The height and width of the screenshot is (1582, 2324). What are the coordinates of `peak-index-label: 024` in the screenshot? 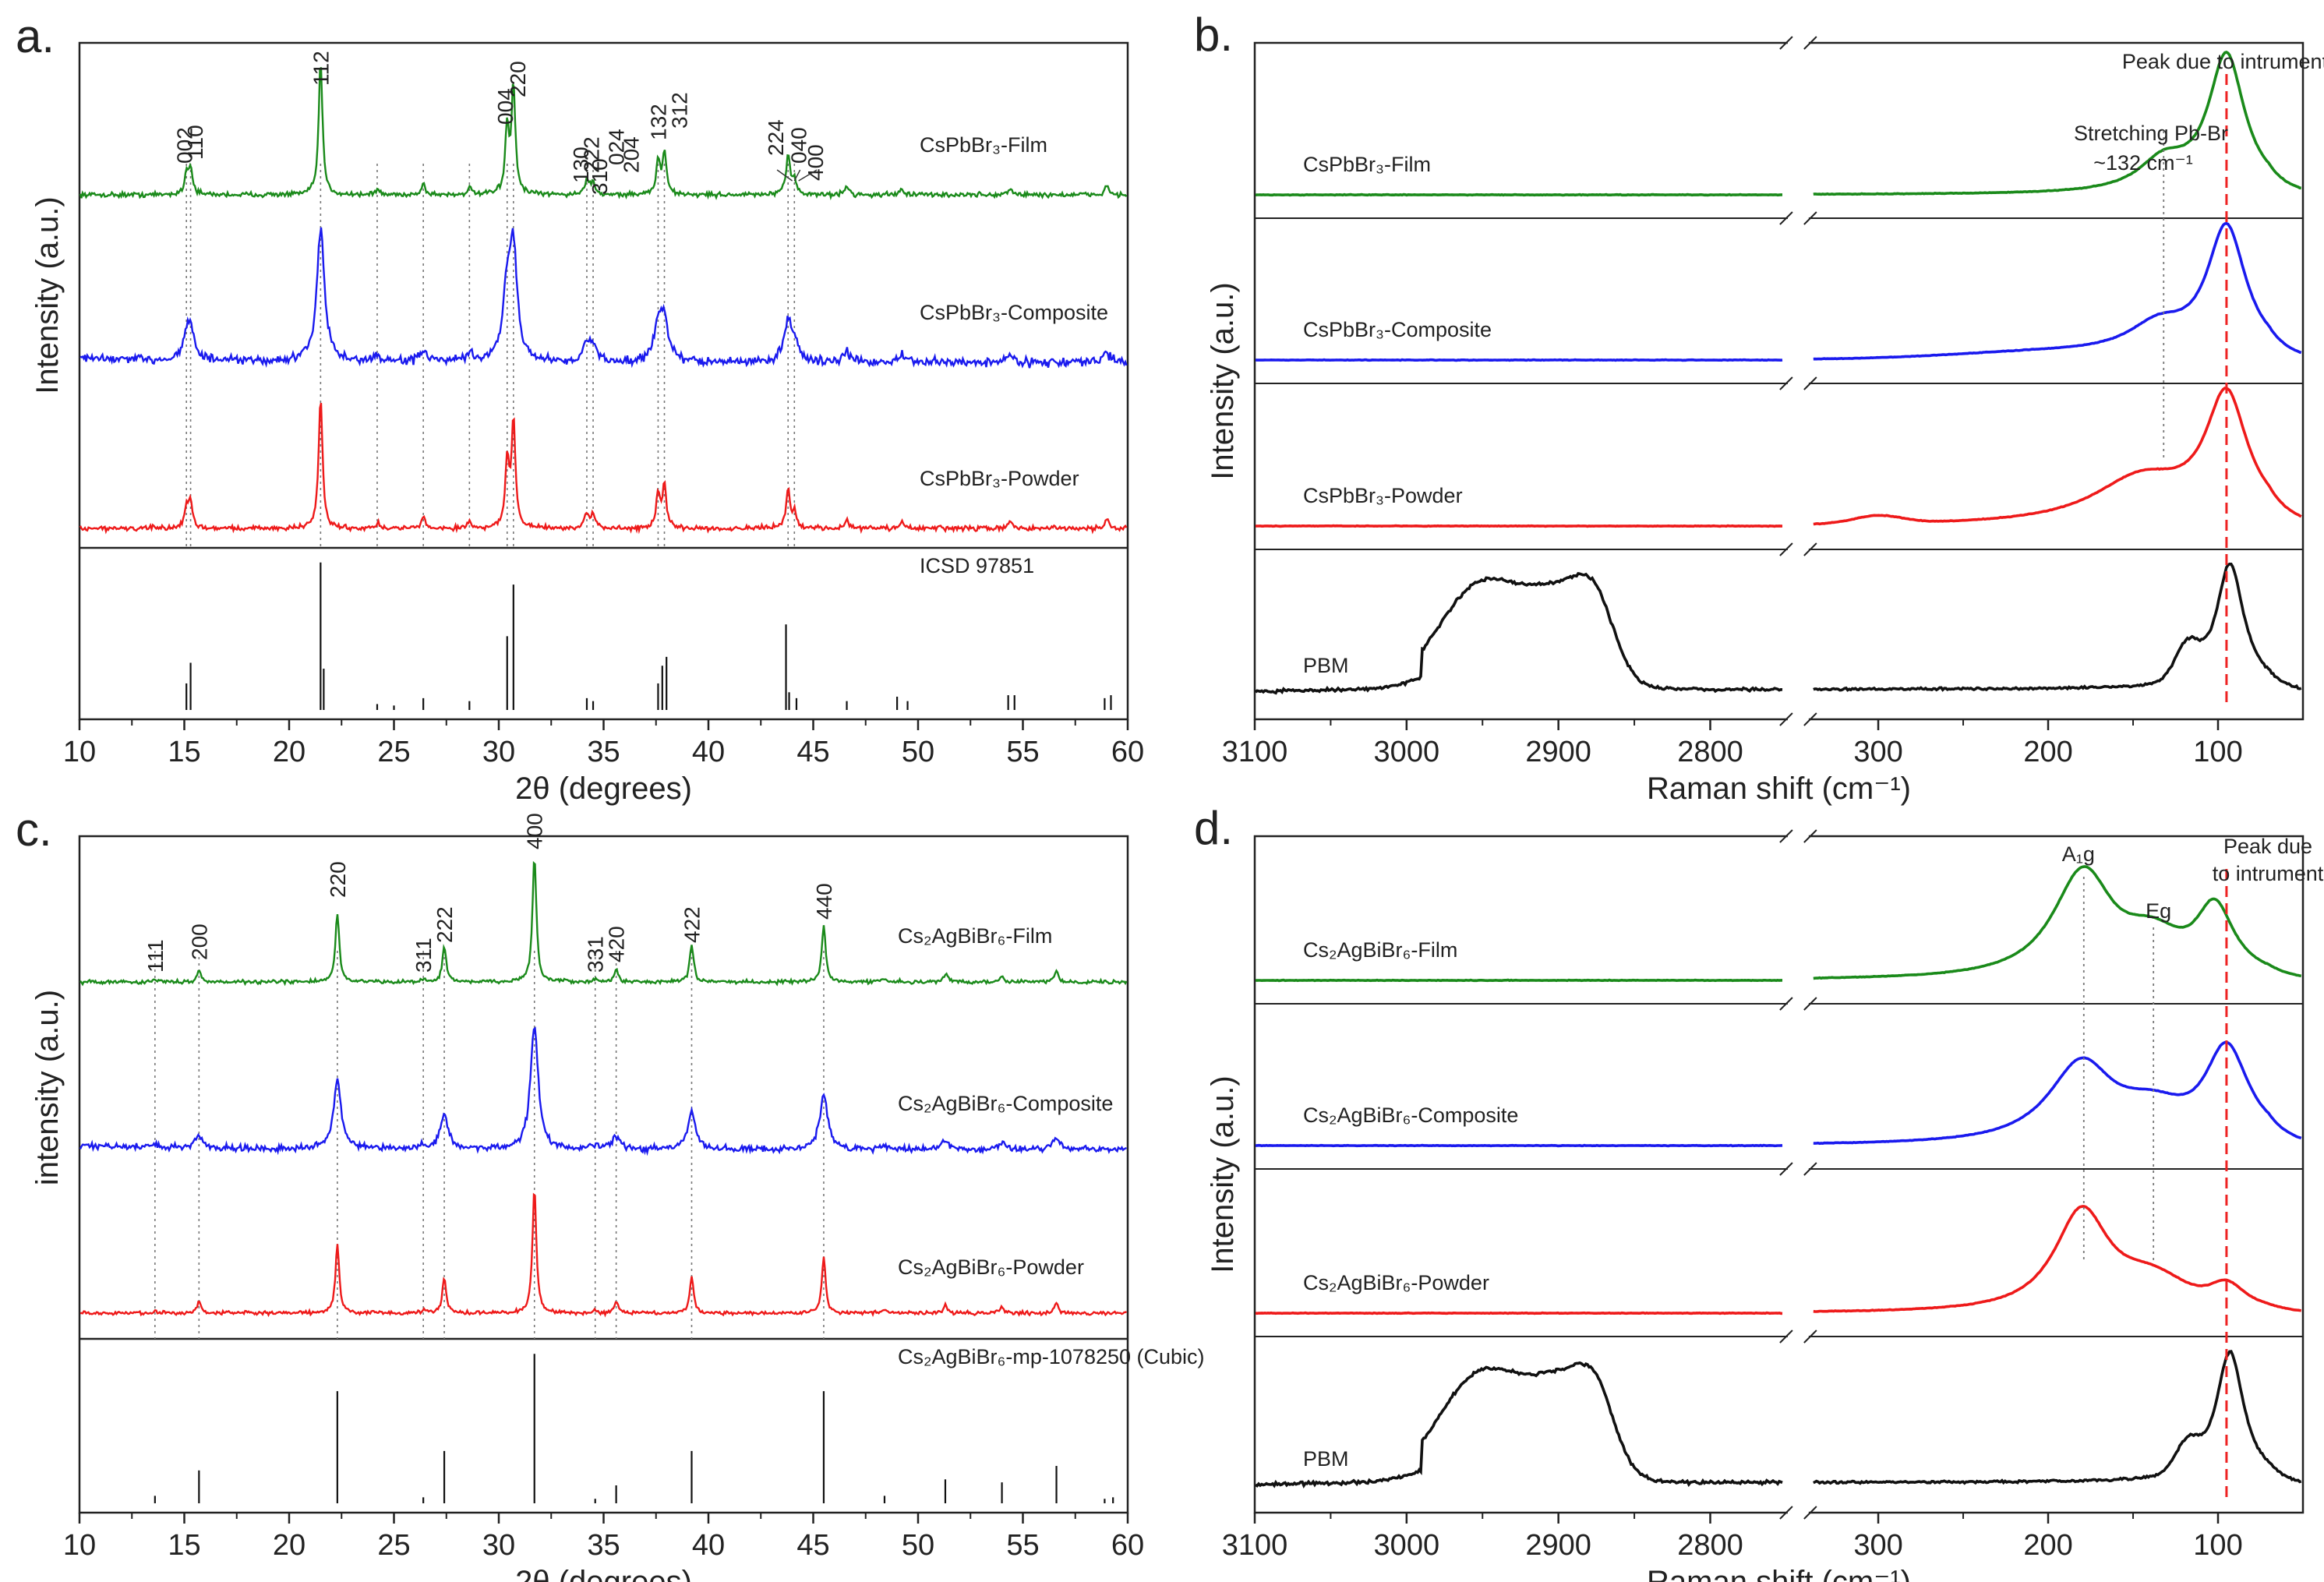 It's located at (617, 147).